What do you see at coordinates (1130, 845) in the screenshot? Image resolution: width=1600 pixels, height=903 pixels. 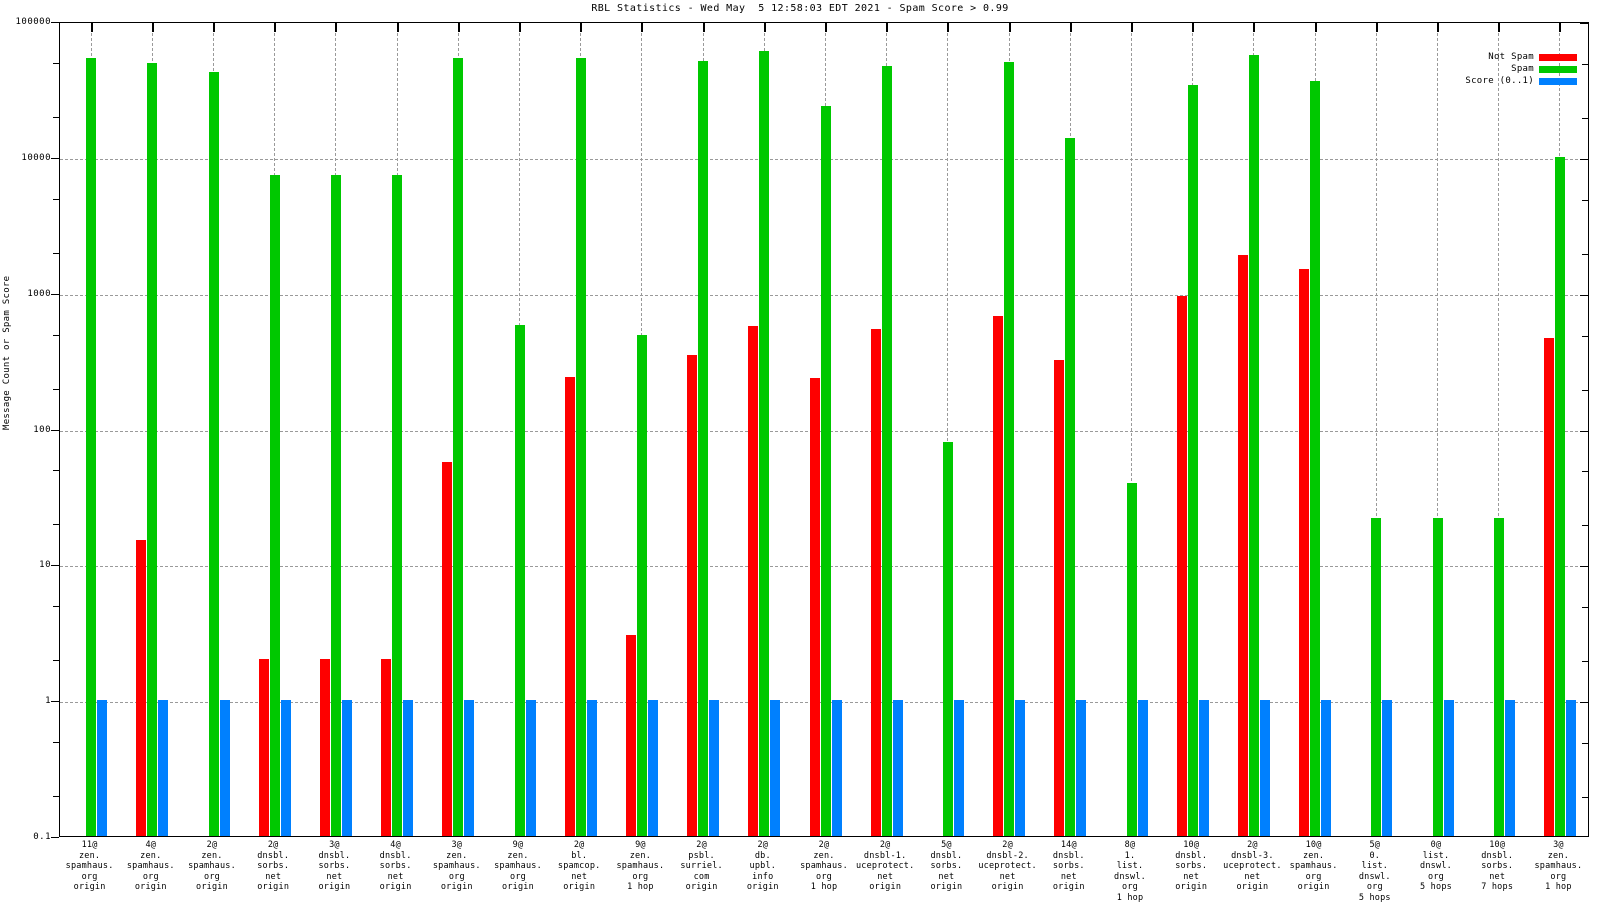 I see `x-axis-label-line: 8@` at bounding box center [1130, 845].